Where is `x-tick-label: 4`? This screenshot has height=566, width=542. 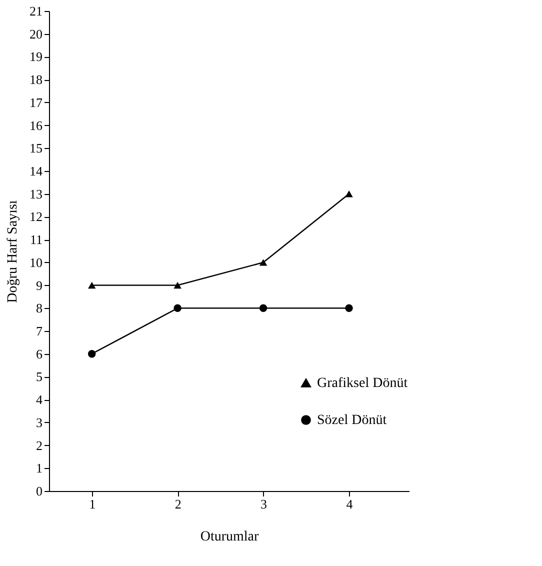 x-tick-label: 4 is located at coordinates (350, 504).